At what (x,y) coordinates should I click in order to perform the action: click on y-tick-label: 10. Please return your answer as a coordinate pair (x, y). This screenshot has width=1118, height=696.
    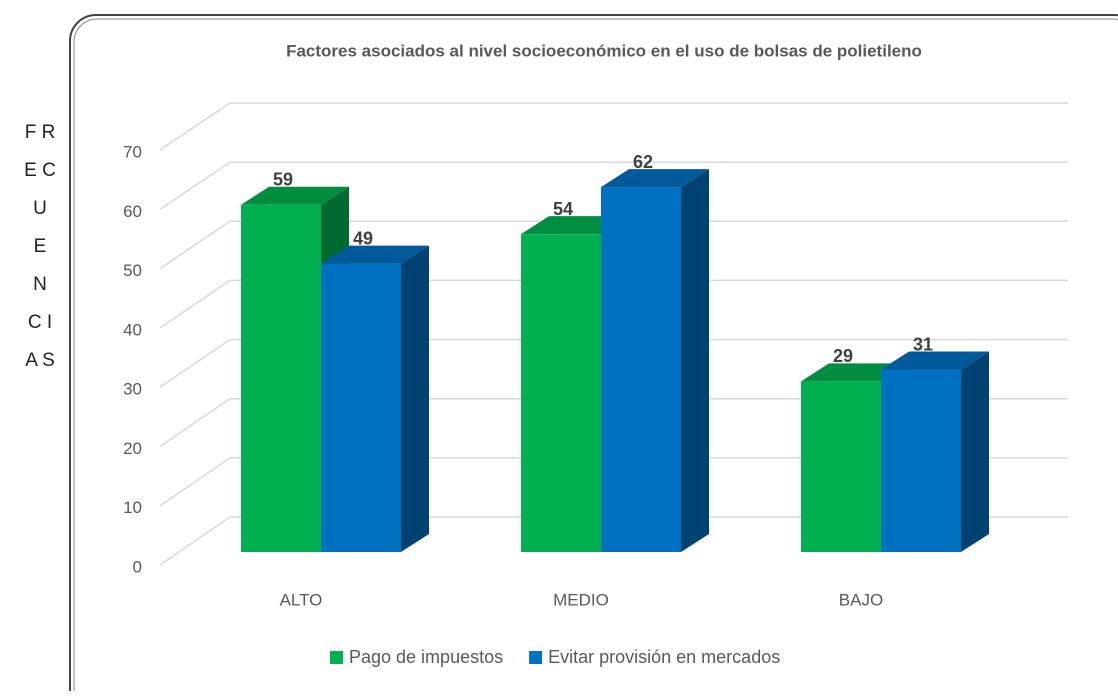
    Looking at the image, I should click on (132, 507).